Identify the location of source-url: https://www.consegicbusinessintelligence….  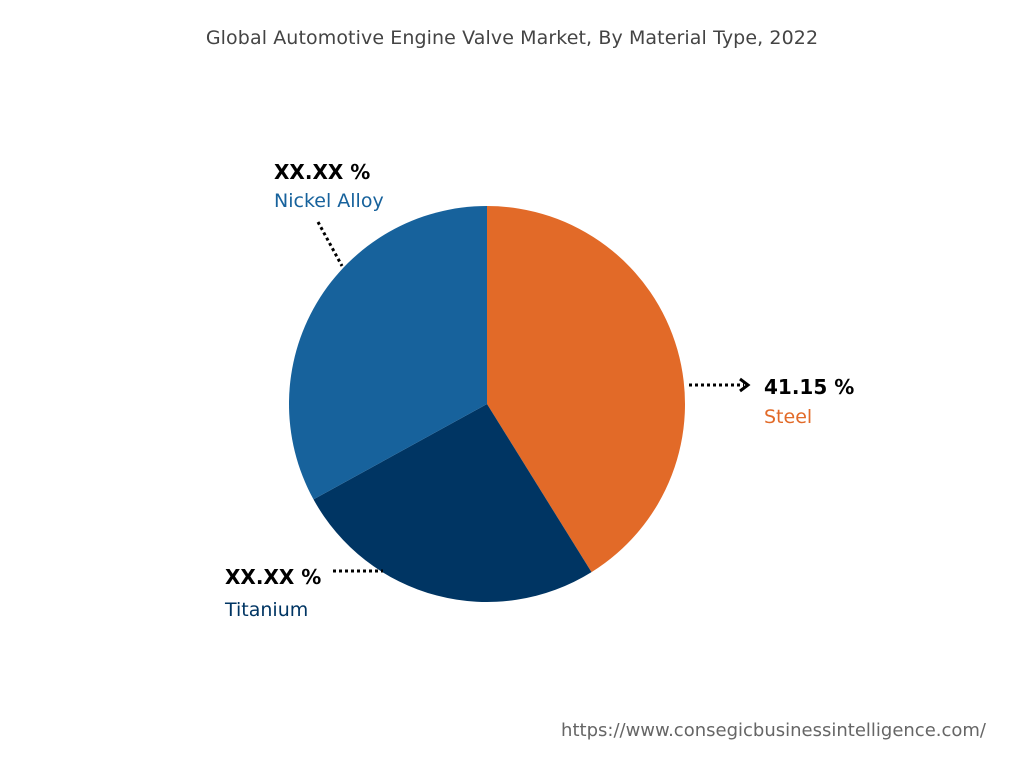
(773, 730).